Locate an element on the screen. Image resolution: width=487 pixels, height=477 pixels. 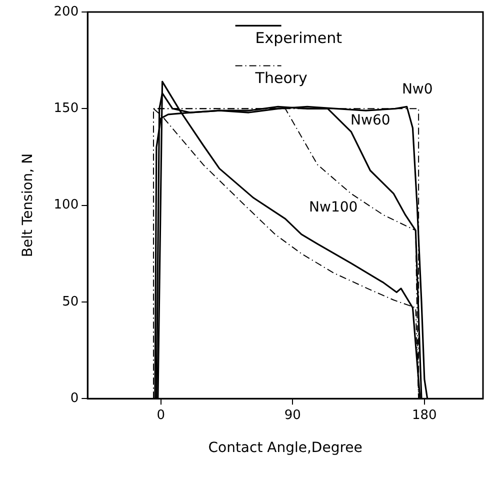
y-tick-label: 0 is located at coordinates (74, 398).